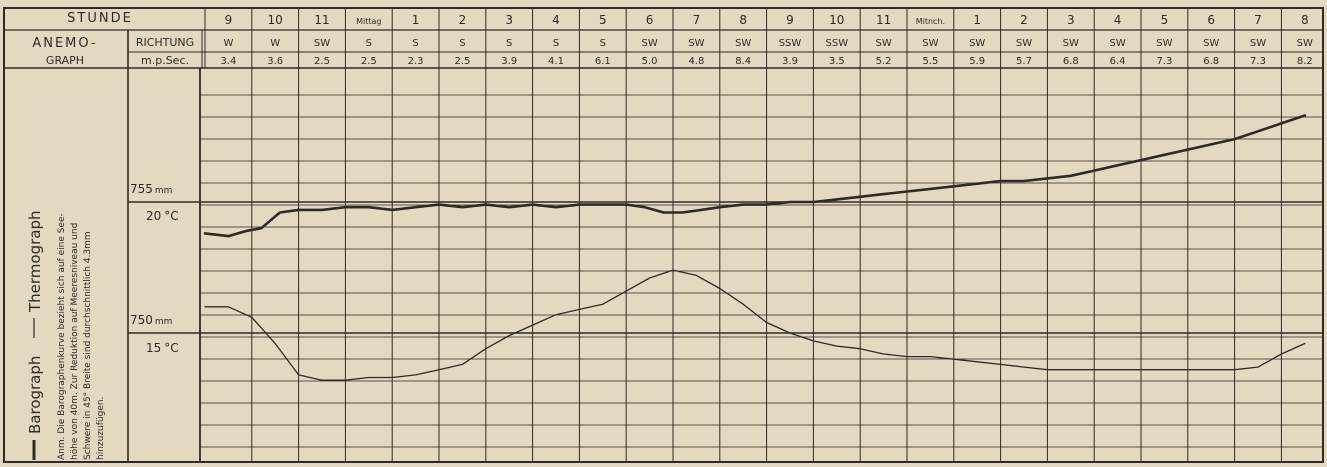 The width and height of the screenshot is (1327, 467). What do you see at coordinates (35, 395) in the screenshot?
I see `barograph-legend-label: Barograph` at bounding box center [35, 395].